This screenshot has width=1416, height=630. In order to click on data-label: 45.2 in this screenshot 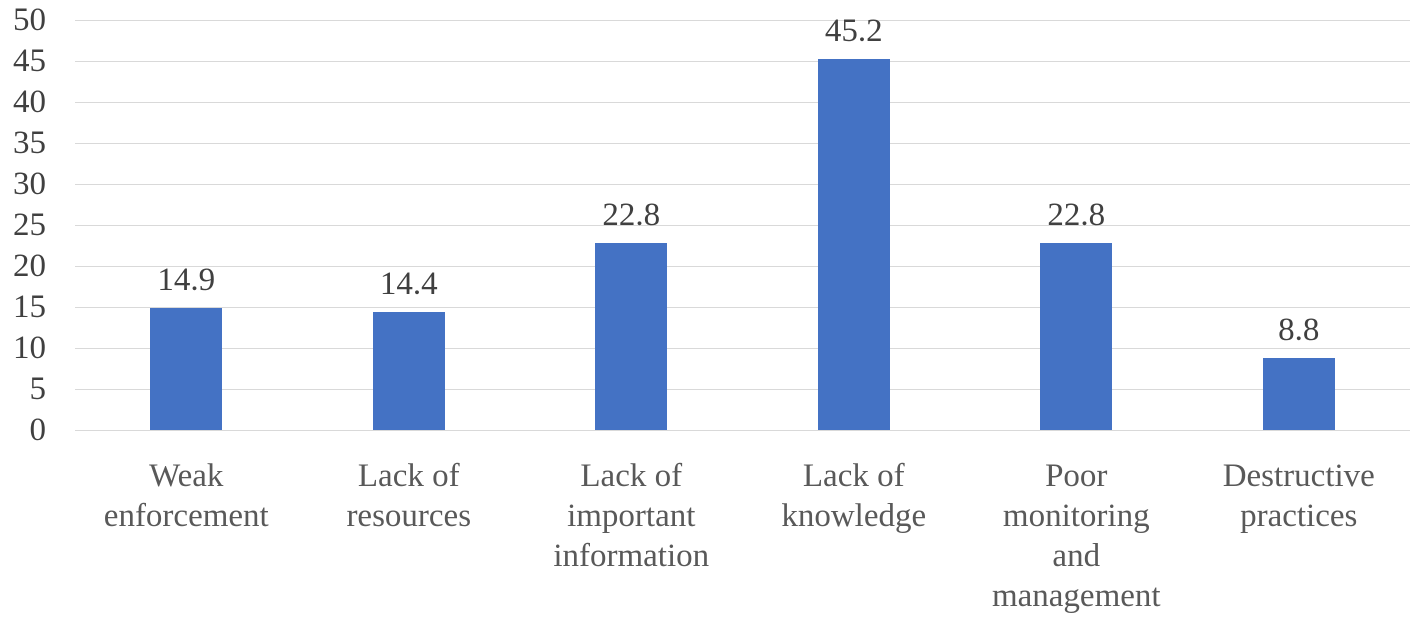, I will do `click(853, 31)`.